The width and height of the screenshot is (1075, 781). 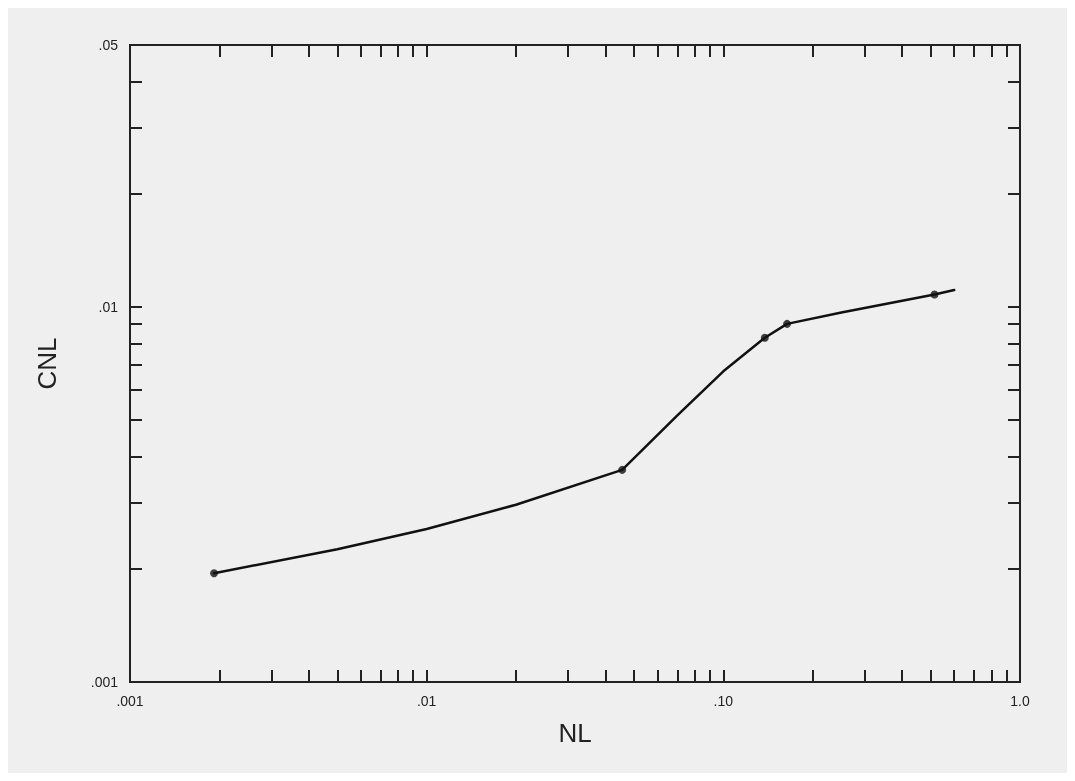 What do you see at coordinates (130, 701) in the screenshot?
I see `x-tick-label: .001` at bounding box center [130, 701].